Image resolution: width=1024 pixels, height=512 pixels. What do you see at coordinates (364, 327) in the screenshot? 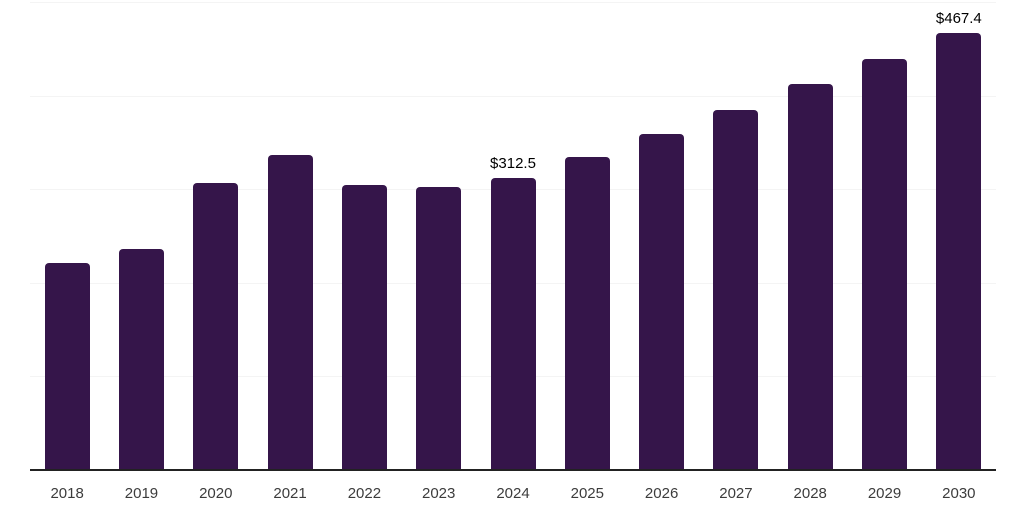
I see `bar-2022` at bounding box center [364, 327].